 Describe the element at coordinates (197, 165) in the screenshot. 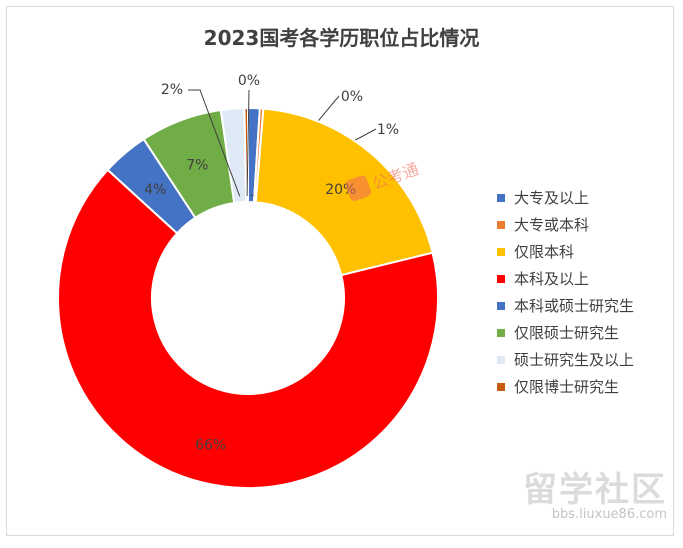

I see `slice-label-5: 7%` at that location.